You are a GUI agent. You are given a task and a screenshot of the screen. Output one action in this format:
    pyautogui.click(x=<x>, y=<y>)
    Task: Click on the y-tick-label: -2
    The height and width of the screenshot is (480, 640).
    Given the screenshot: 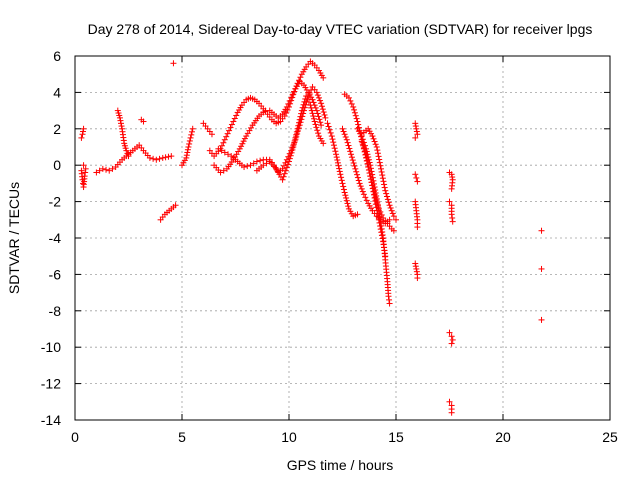 What is the action you would take?
    pyautogui.click(x=55, y=202)
    